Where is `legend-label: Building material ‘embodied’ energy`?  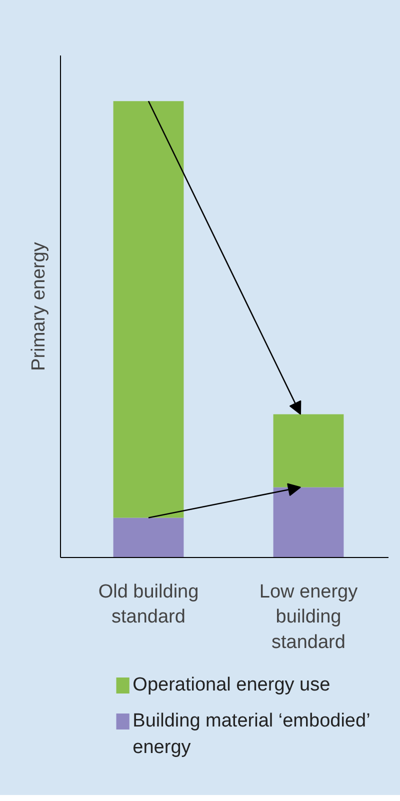
legend-label: Building material ‘embodied’ energy is located at coordinates (251, 734).